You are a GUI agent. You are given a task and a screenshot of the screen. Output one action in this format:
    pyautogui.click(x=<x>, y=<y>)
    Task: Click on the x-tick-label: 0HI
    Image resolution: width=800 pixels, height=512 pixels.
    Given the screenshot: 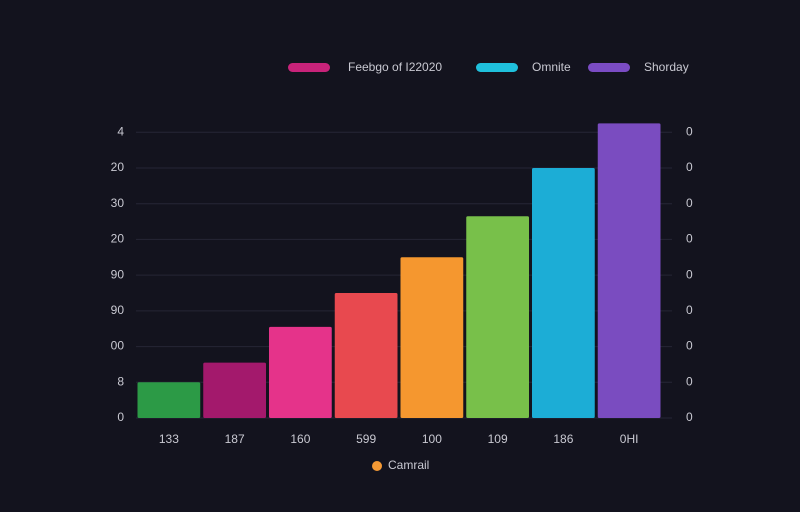 What is the action you would take?
    pyautogui.click(x=629, y=439)
    